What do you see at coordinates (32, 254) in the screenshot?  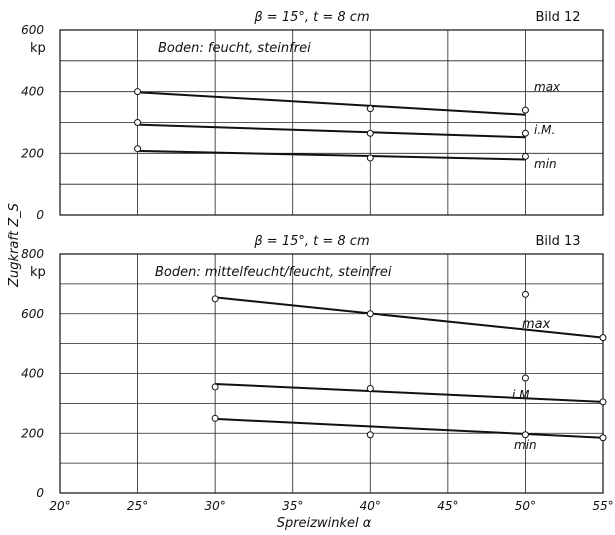 I see `chart-bottom-y-tick-label: 800` at bounding box center [32, 254].